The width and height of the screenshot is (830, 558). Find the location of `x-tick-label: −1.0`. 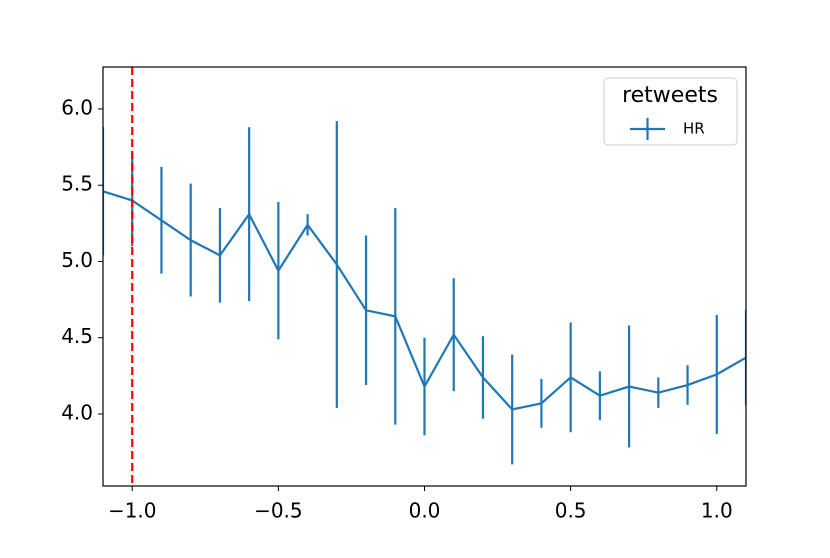

x-tick-label: −1.0 is located at coordinates (132, 511).